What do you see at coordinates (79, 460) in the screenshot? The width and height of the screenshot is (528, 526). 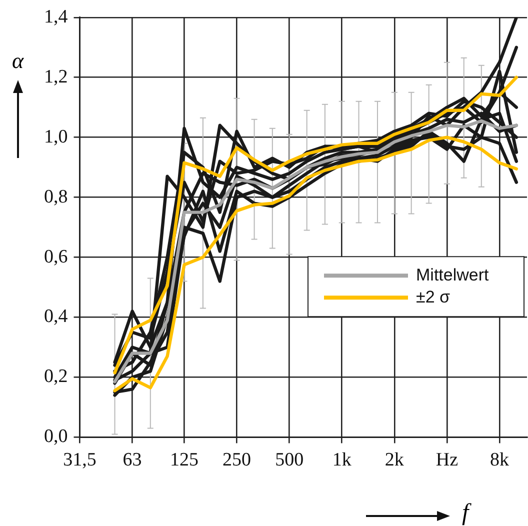 I see `x-tick-label: 31,5` at bounding box center [79, 460].